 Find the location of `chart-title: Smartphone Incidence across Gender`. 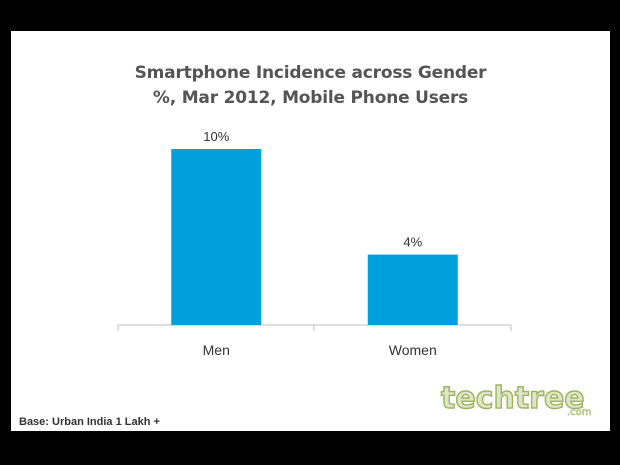

chart-title: Smartphone Incidence across Gender is located at coordinates (310, 73).